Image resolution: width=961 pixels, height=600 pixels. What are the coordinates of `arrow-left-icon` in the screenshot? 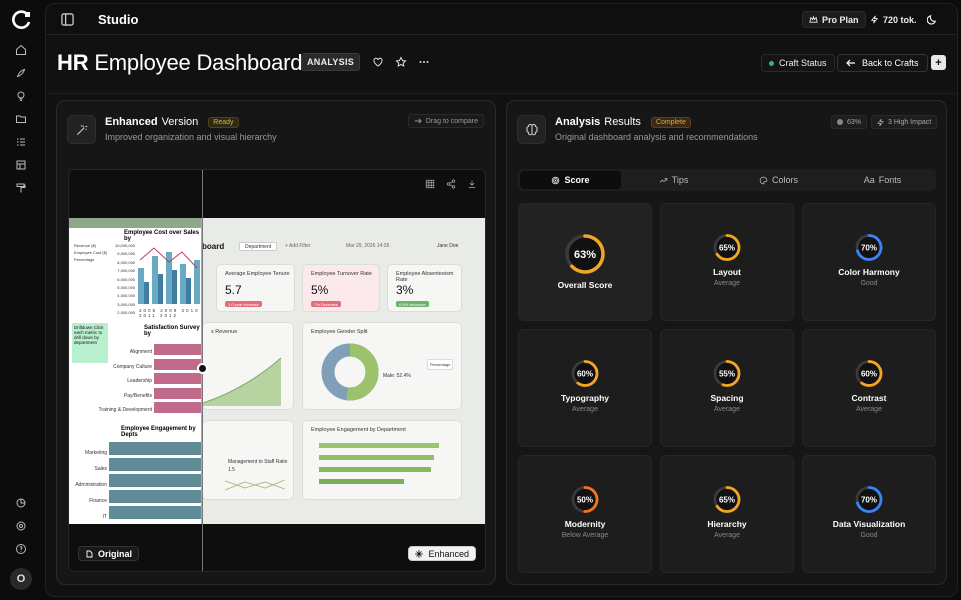 It's located at (850, 63).